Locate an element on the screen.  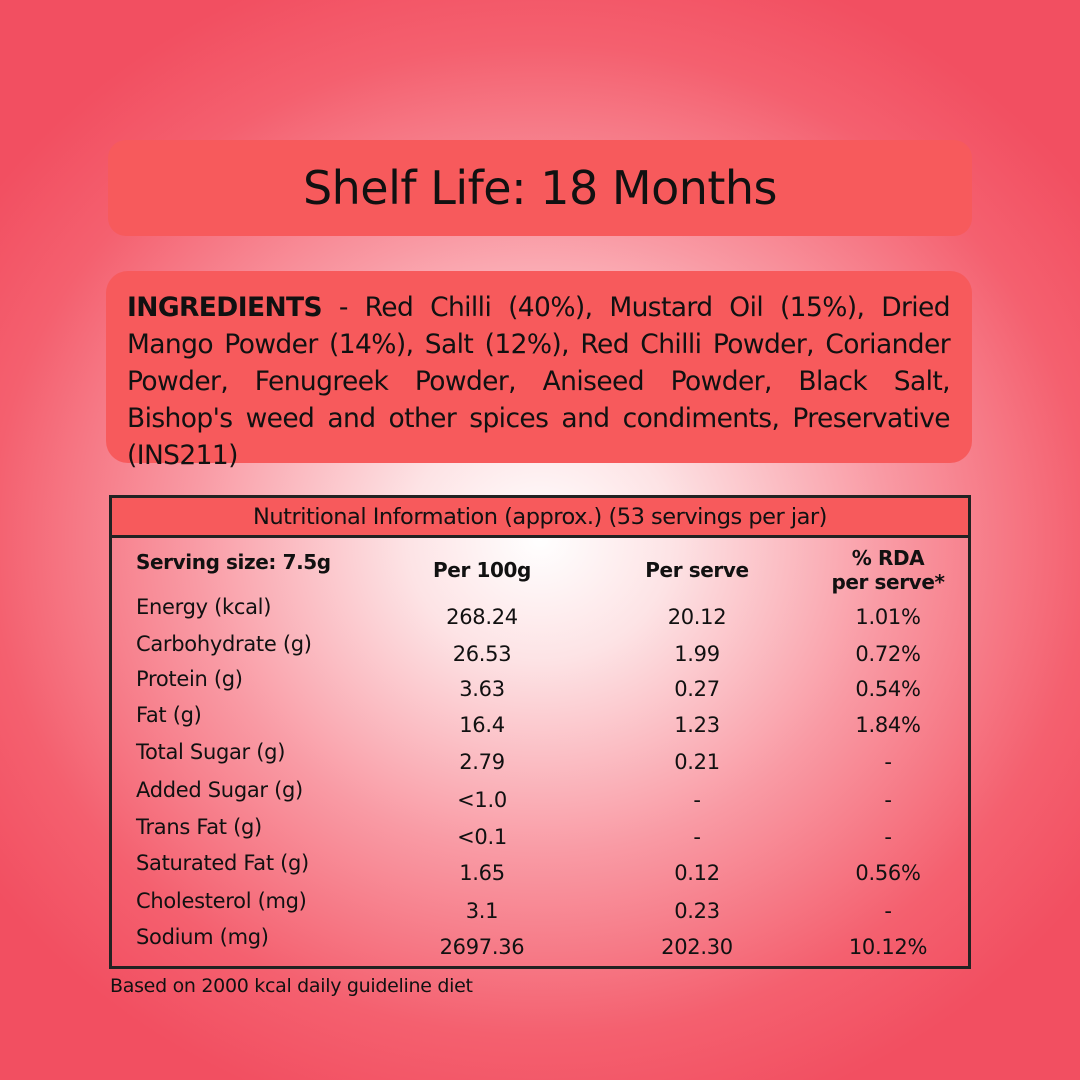
nutrient-name: Protein (g) is located at coordinates (189, 679).